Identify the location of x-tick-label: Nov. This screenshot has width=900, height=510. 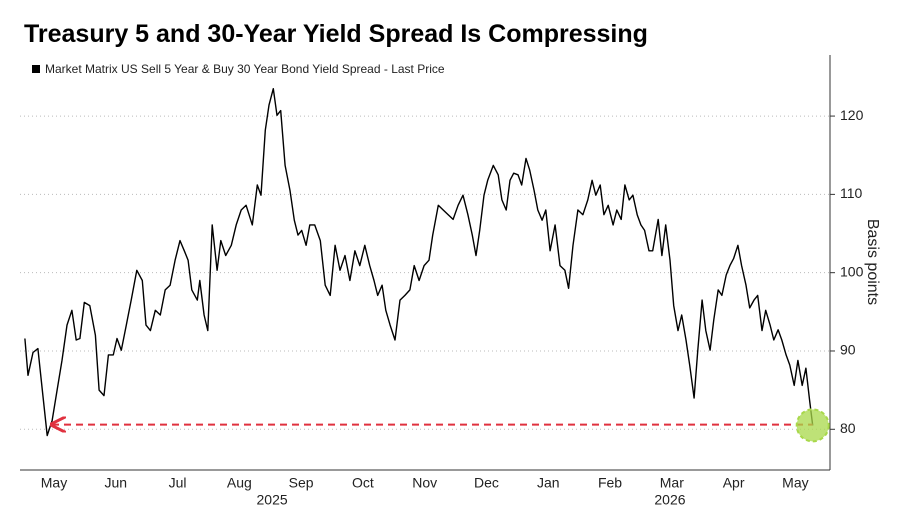
(424, 483).